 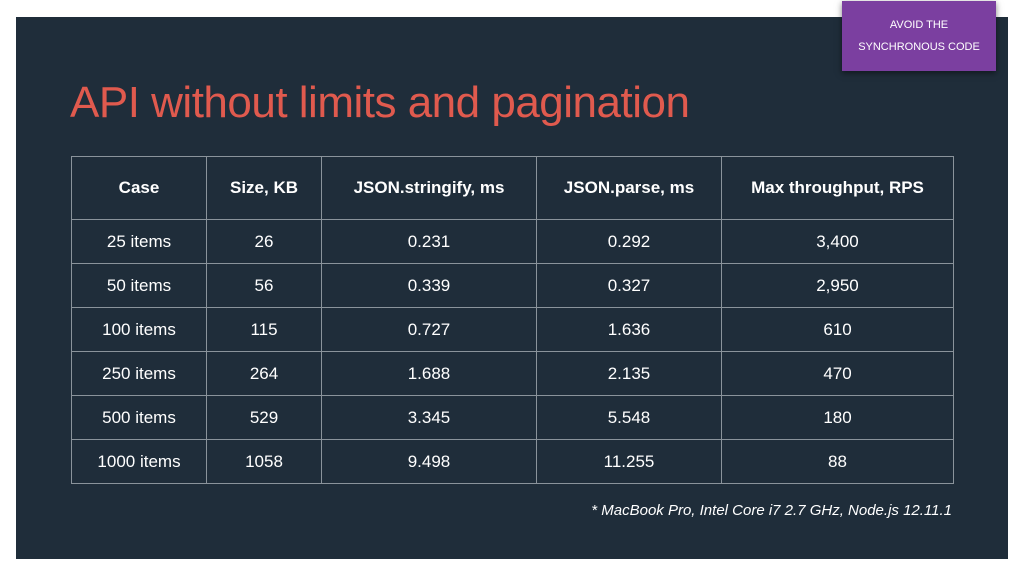 What do you see at coordinates (264, 329) in the screenshot?
I see `cell-size: 115` at bounding box center [264, 329].